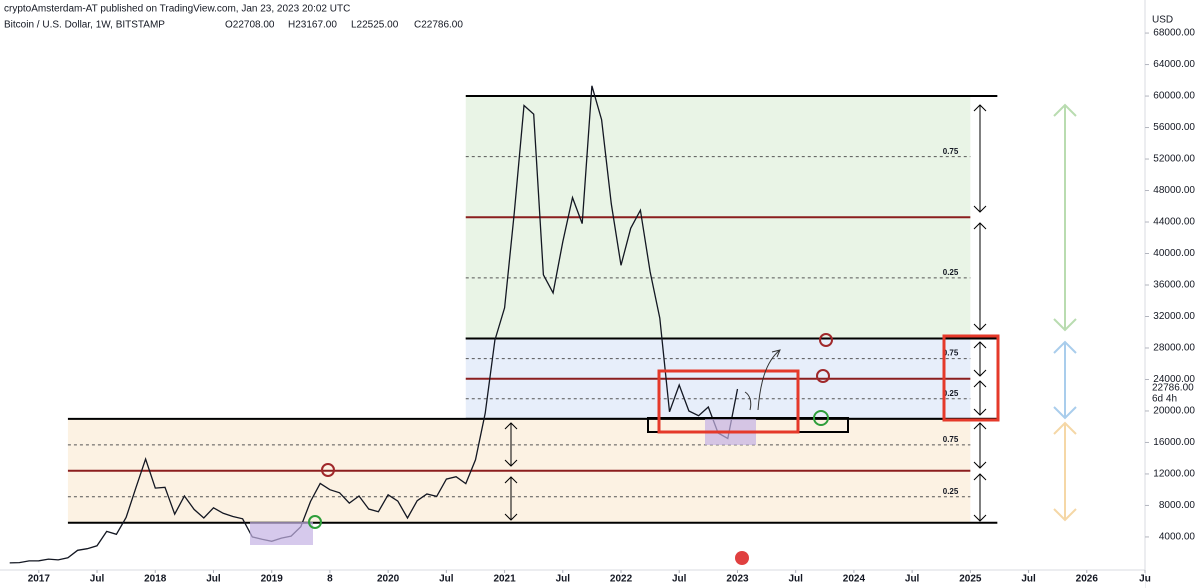 This screenshot has height=588, width=1200. I want to click on last-price-box, so click(1173, 393).